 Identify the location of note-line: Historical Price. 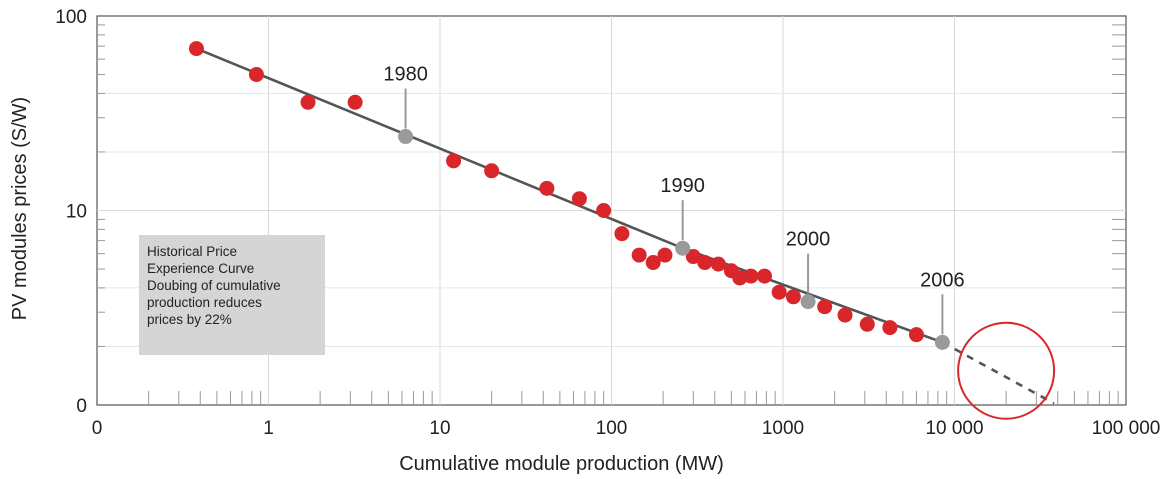
(192, 251).